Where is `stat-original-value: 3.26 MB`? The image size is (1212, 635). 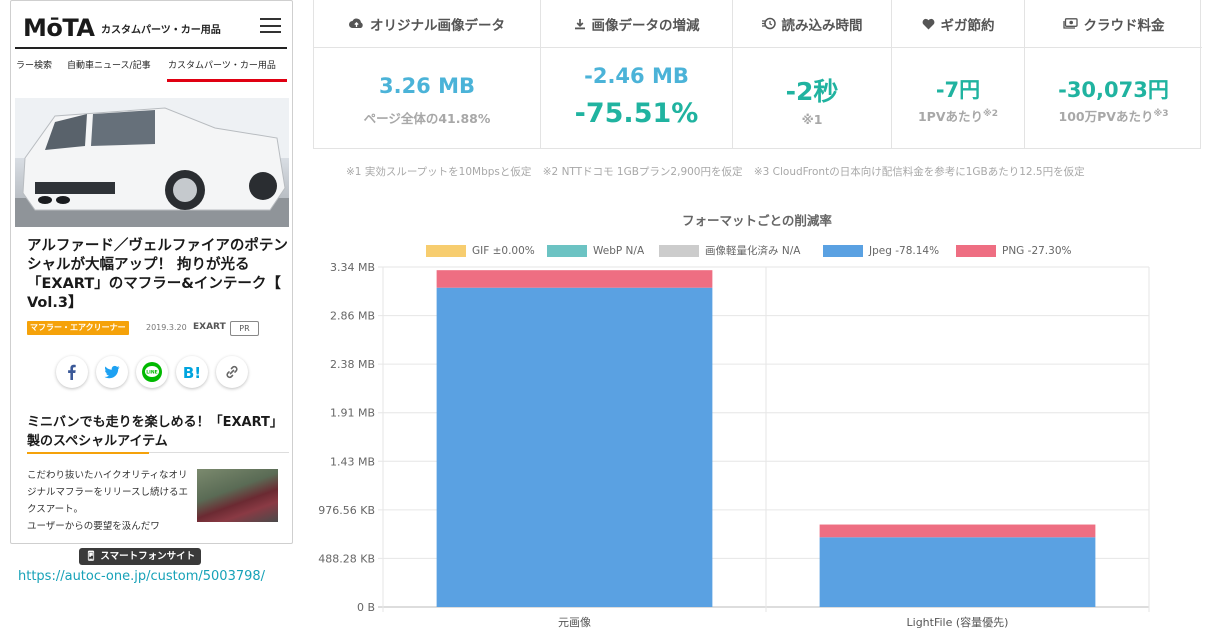 stat-original-value: 3.26 MB is located at coordinates (427, 86).